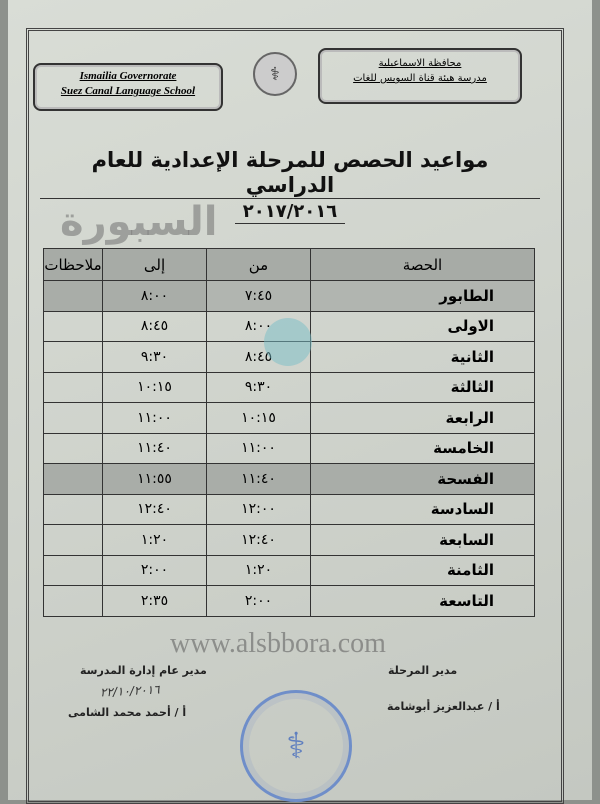 The width and height of the screenshot is (600, 804). Describe the element at coordinates (127, 712) in the screenshot. I see `left-signature-name: أ / أحمد محمد الشامى` at that location.